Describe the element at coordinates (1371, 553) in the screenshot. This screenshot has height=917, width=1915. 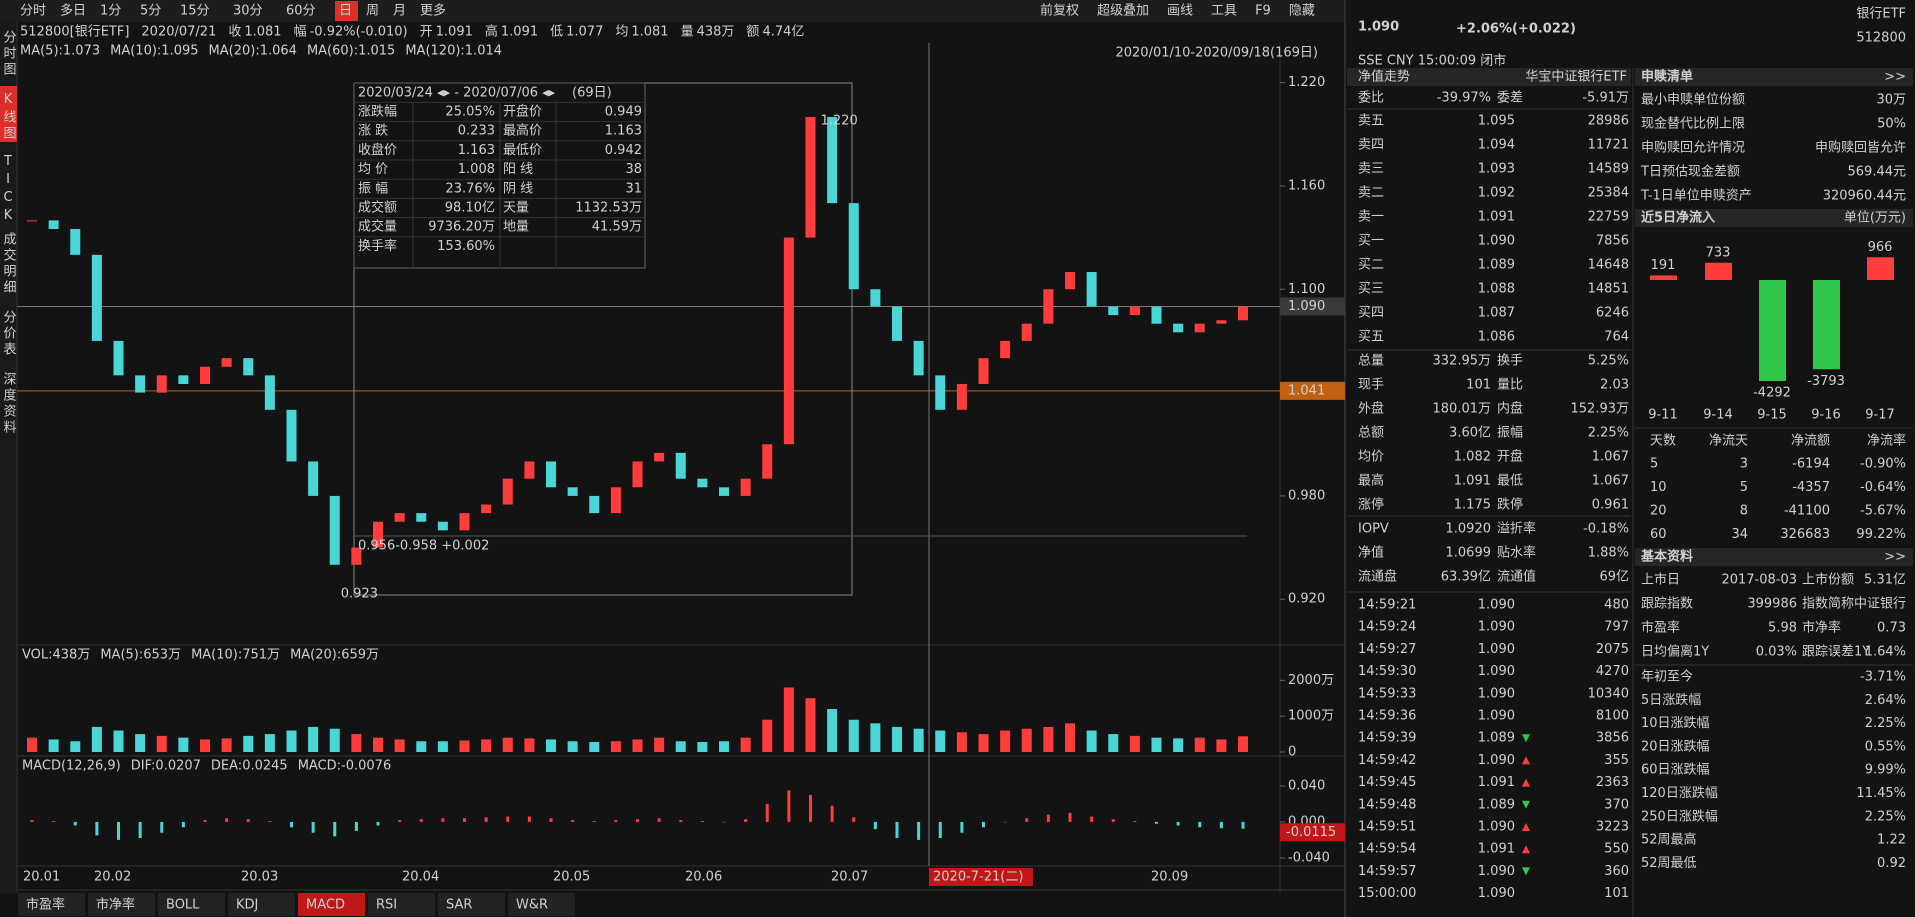
I see `field-label: 净值` at that location.